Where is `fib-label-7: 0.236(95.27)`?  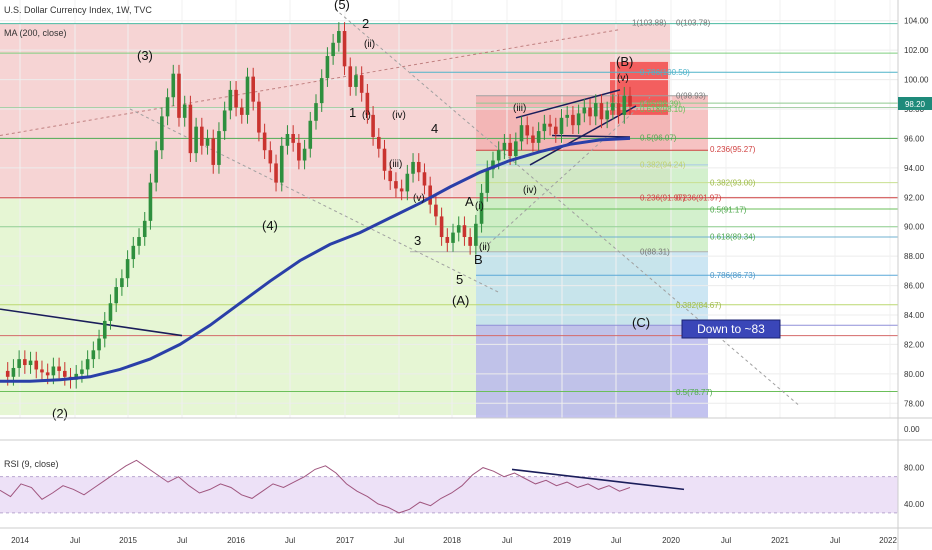 fib-label-7: 0.236(95.27) is located at coordinates (733, 149).